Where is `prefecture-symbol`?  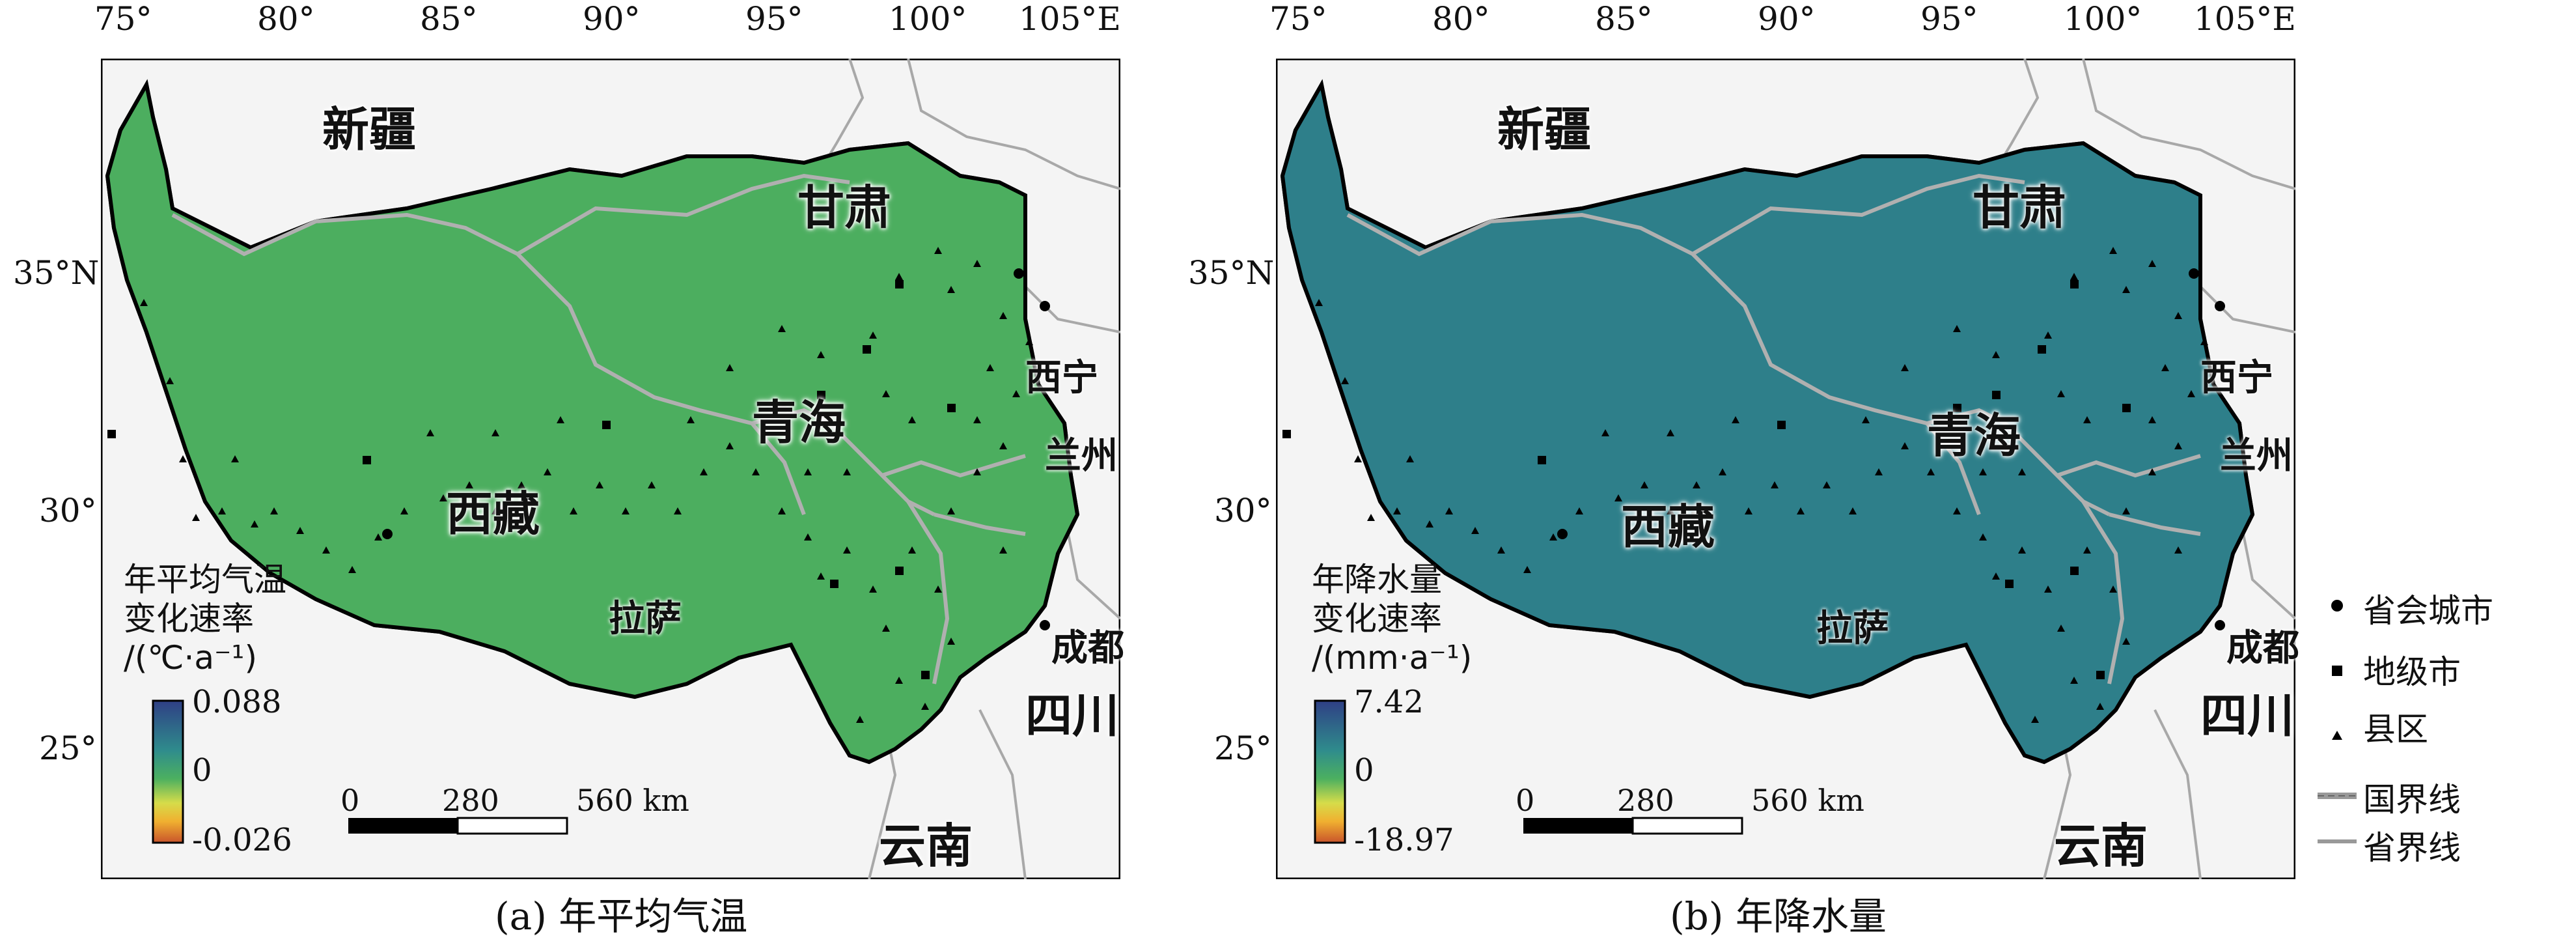
prefecture-symbol is located at coordinates (2337, 671).